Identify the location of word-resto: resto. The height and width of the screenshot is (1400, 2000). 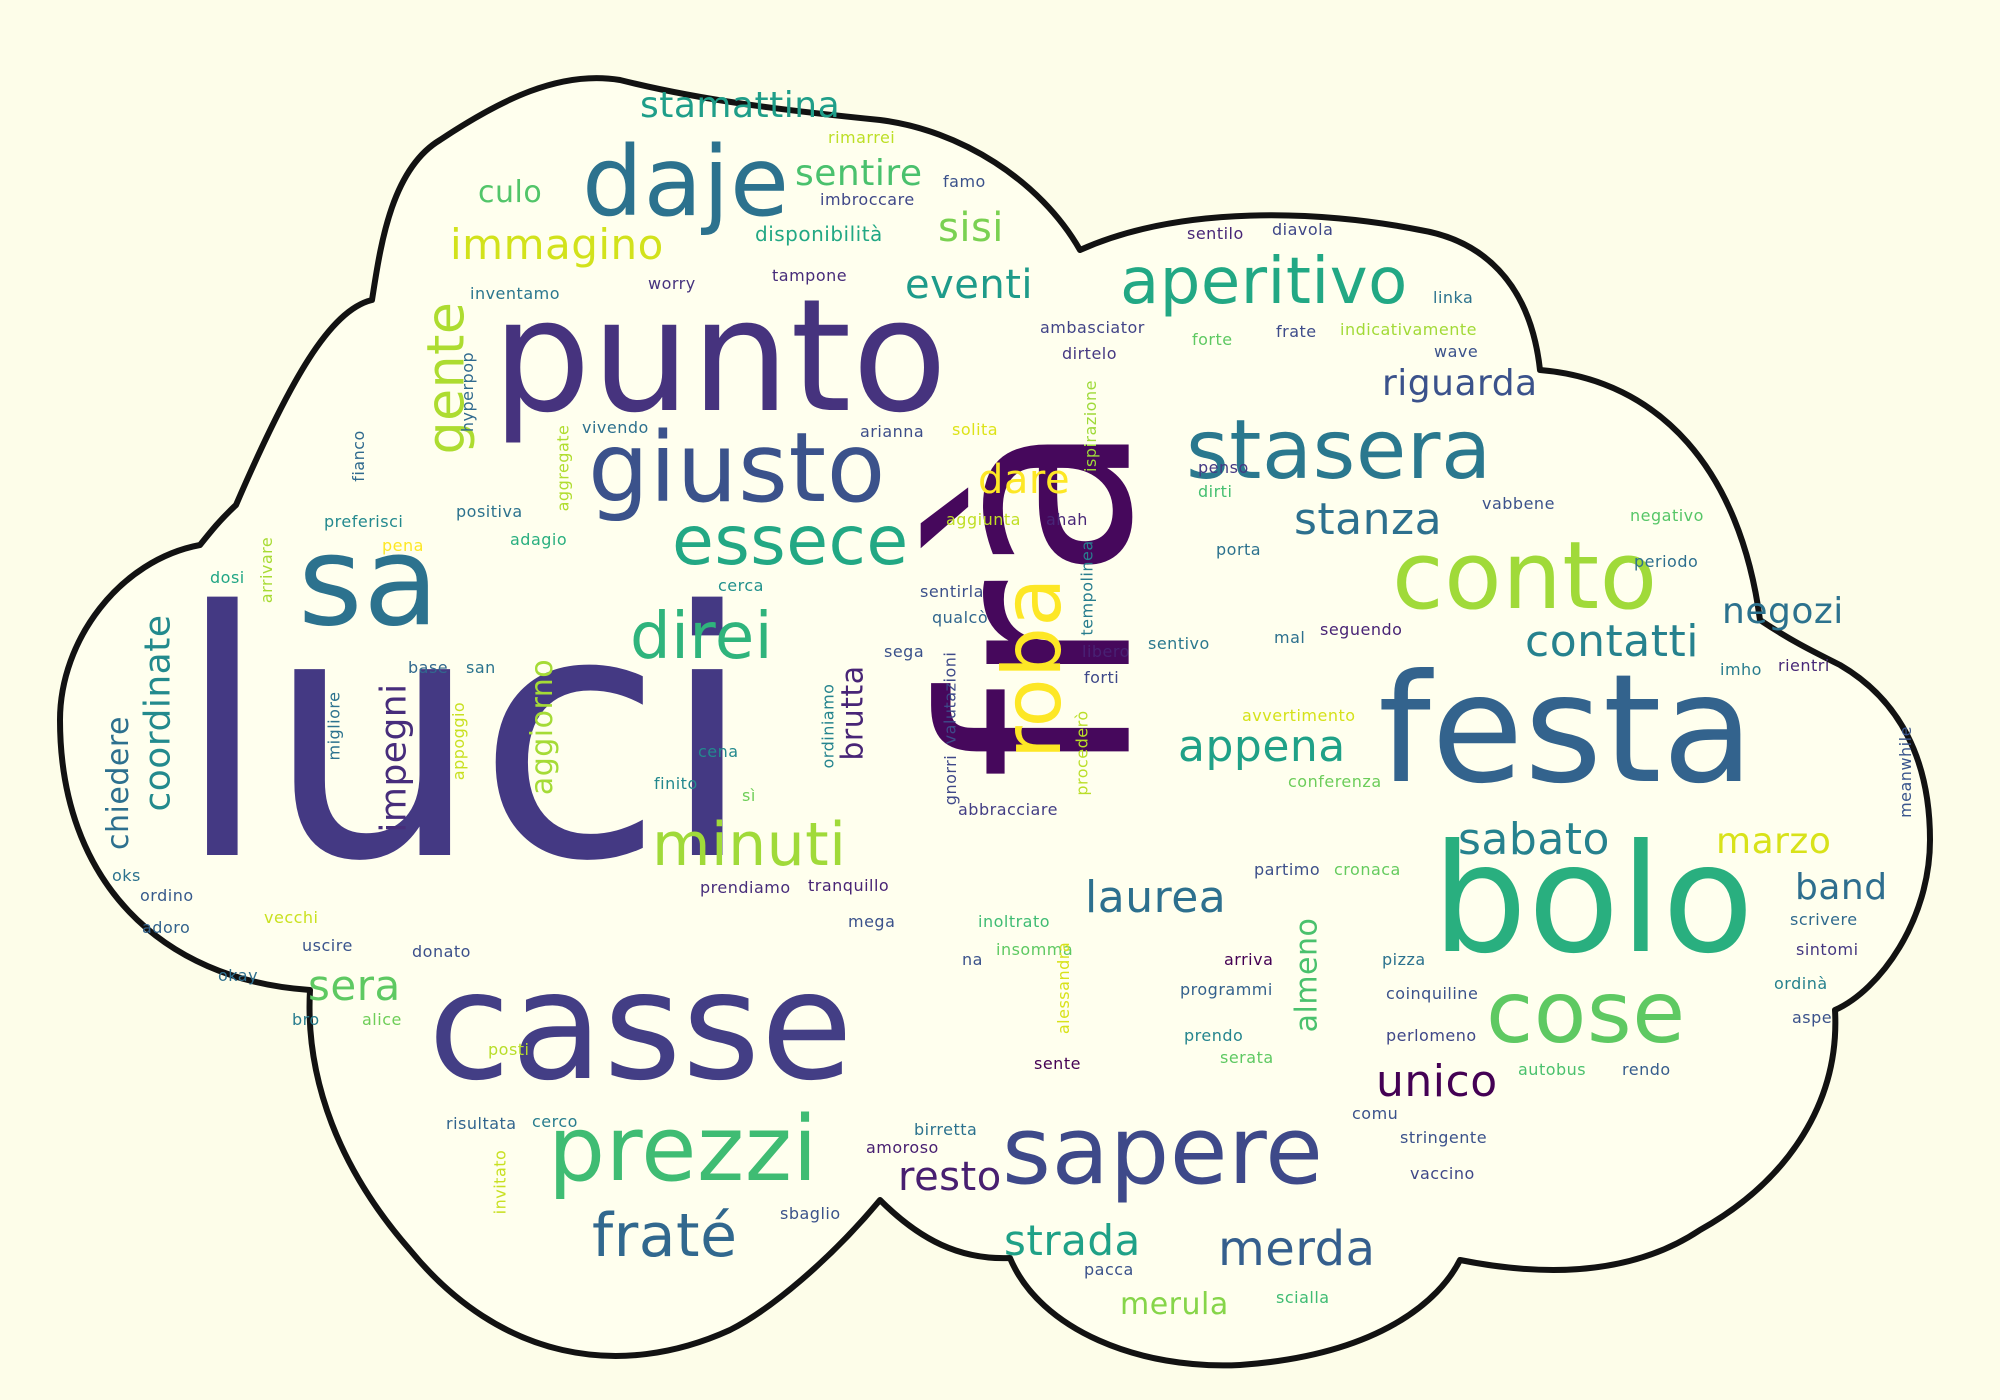
(950, 1177).